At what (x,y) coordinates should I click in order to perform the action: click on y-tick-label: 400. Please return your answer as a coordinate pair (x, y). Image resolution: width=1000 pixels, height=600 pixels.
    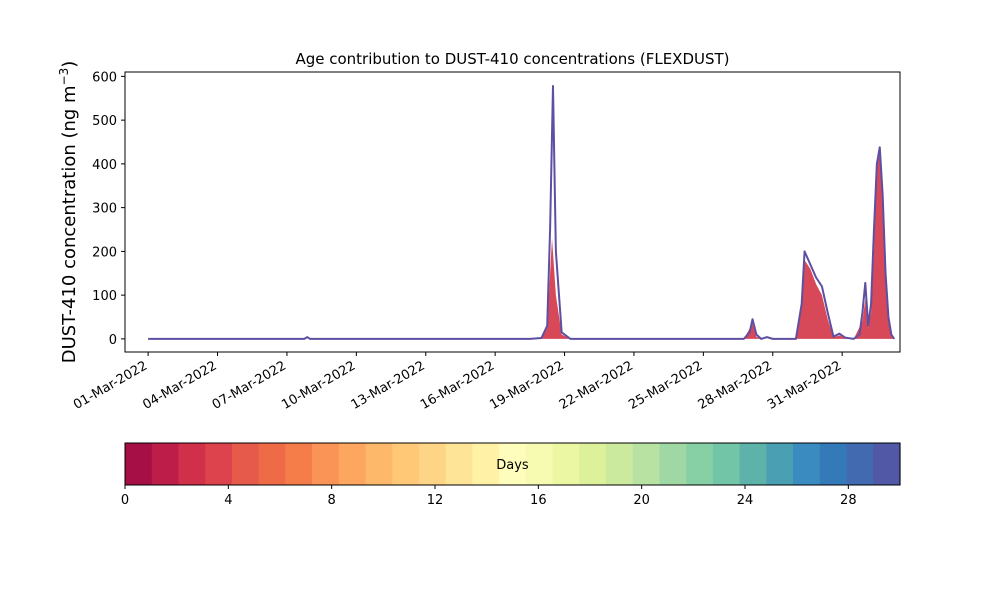
    Looking at the image, I should click on (104, 165).